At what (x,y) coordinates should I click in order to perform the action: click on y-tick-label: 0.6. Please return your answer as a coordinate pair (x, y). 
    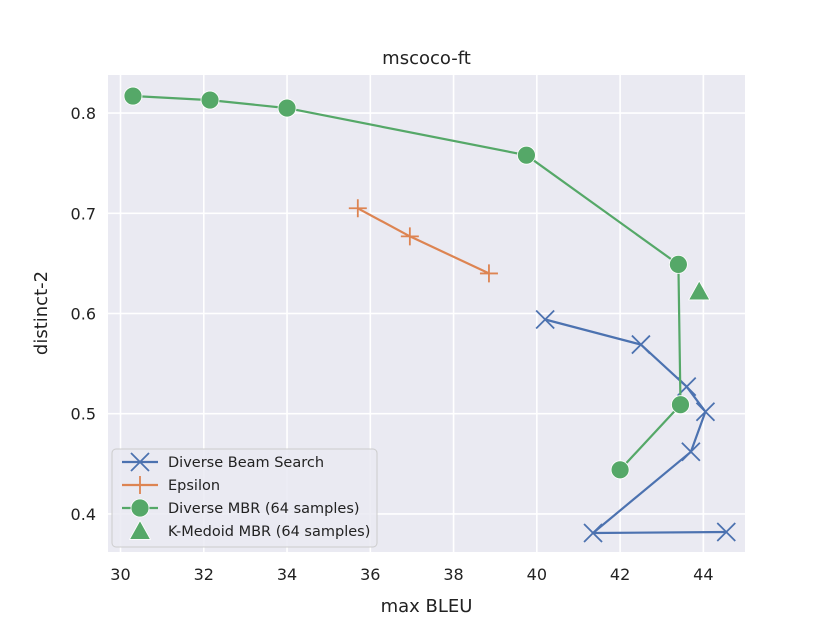
    Looking at the image, I should click on (83, 314).